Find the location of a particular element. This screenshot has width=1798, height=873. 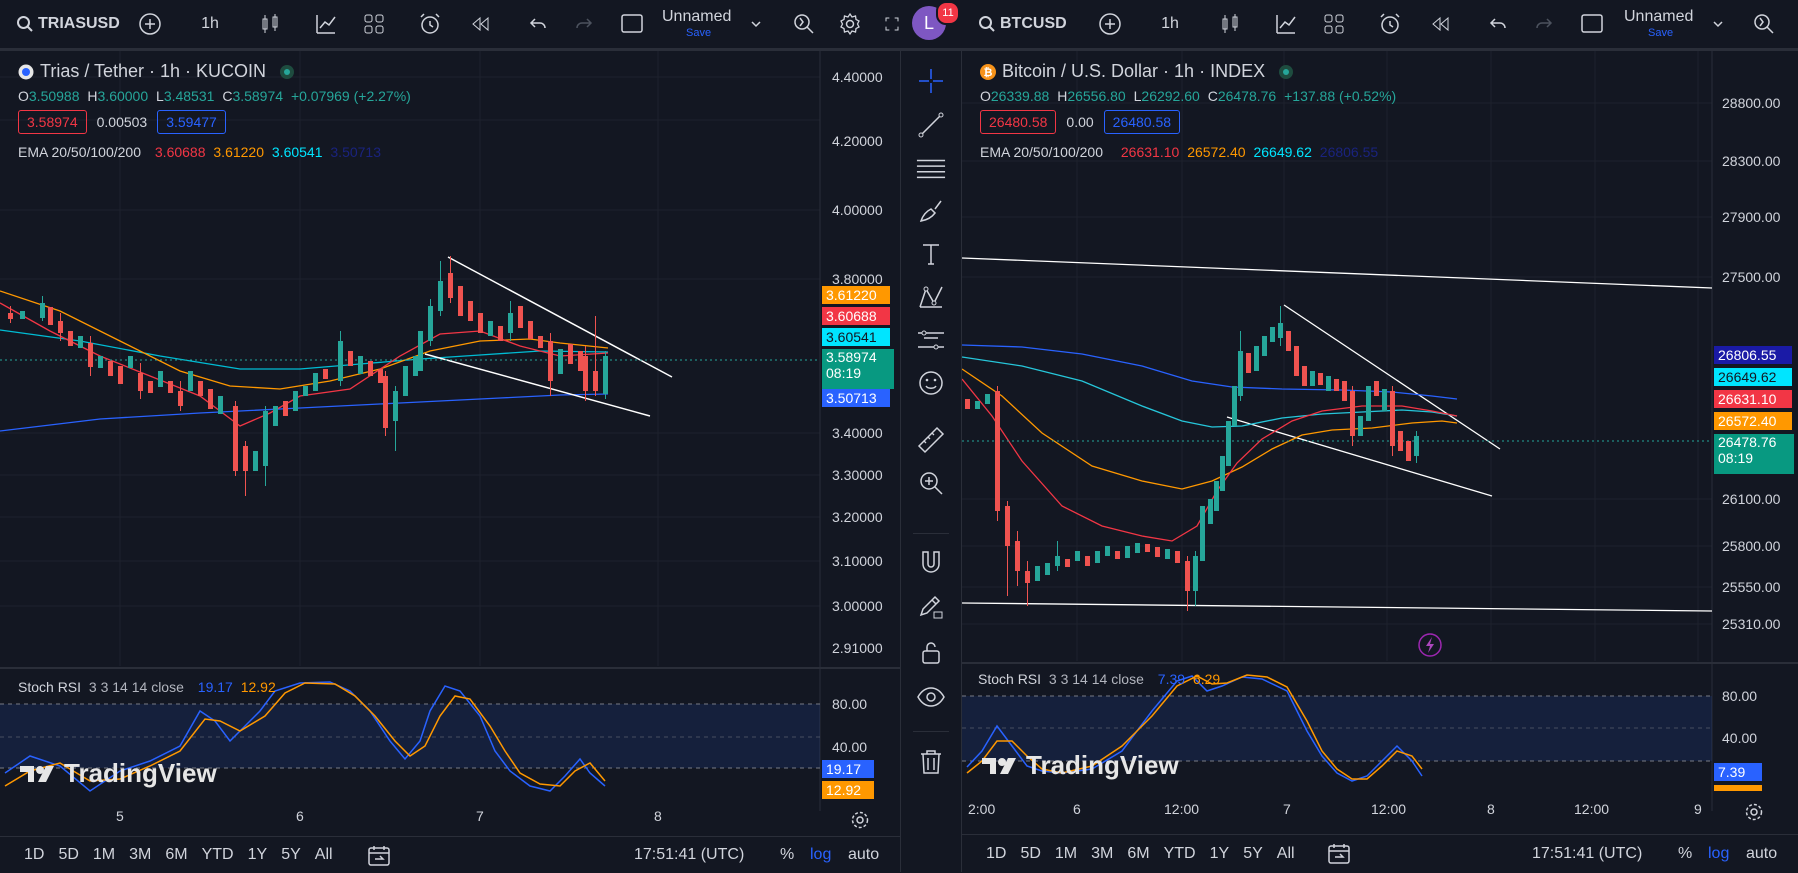

channel-top-line is located at coordinates (1337, 273).